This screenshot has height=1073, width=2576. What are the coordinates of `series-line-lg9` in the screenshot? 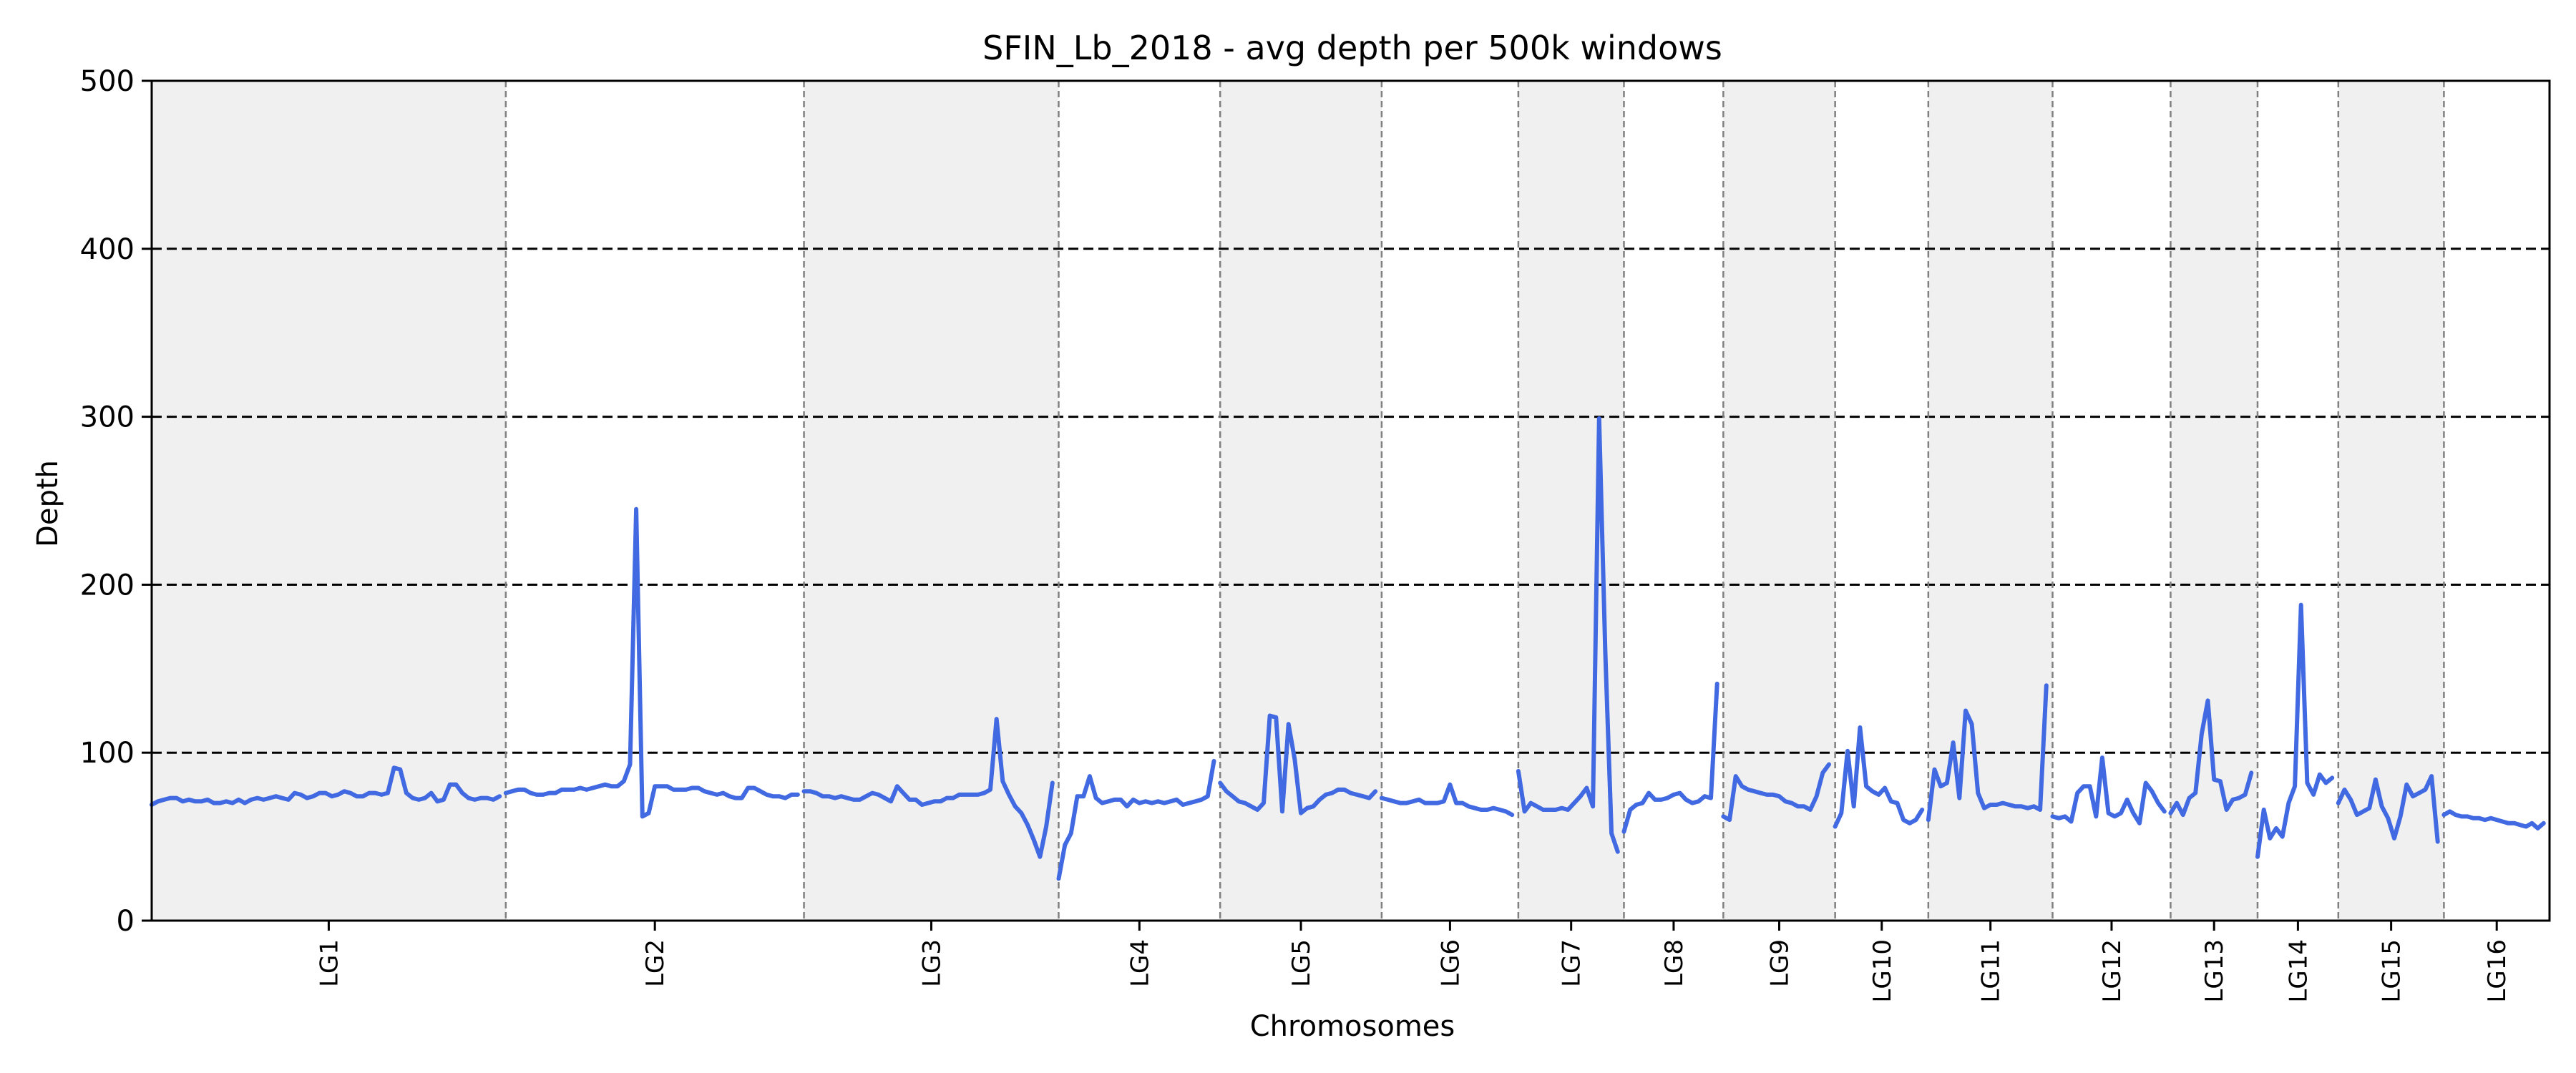 It's located at (1776, 793).